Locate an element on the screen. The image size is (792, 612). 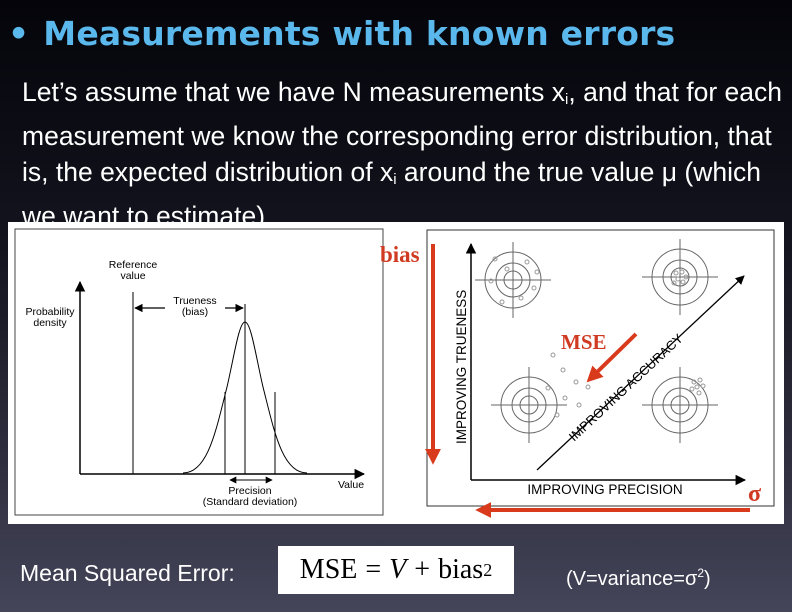
mse-formula: MSE = V + bias 2 is located at coordinates (396, 570).